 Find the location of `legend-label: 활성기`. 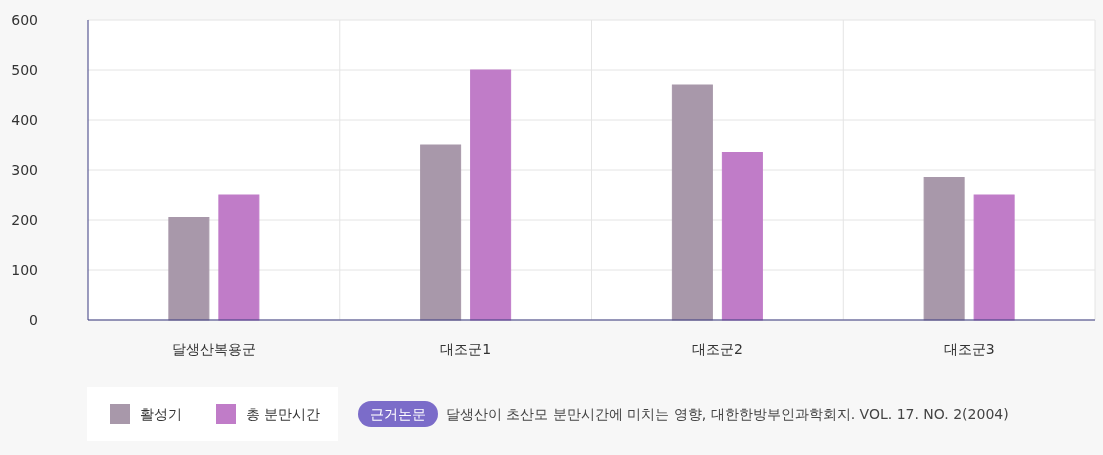

legend-label: 활성기 is located at coordinates (161, 414).